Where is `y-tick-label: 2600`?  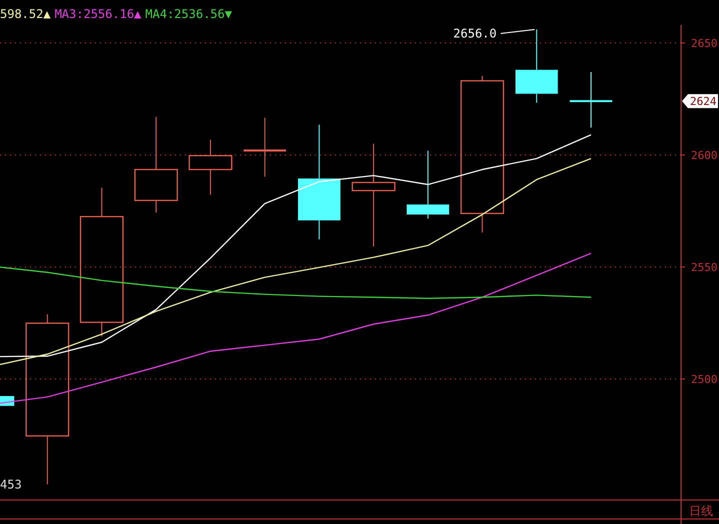
y-tick-label: 2600 is located at coordinates (704, 155).